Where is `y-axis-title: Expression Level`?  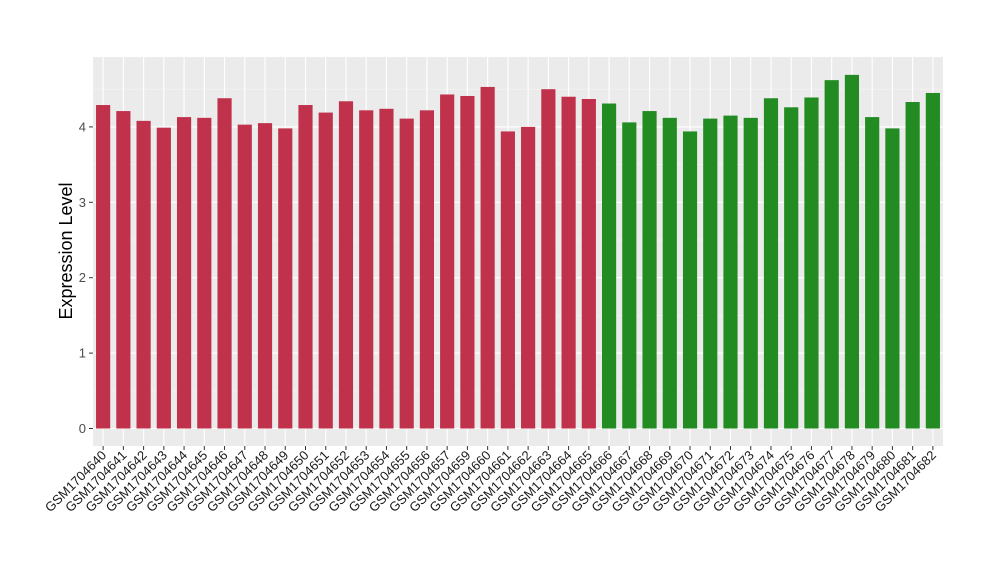 y-axis-title: Expression Level is located at coordinates (66, 250).